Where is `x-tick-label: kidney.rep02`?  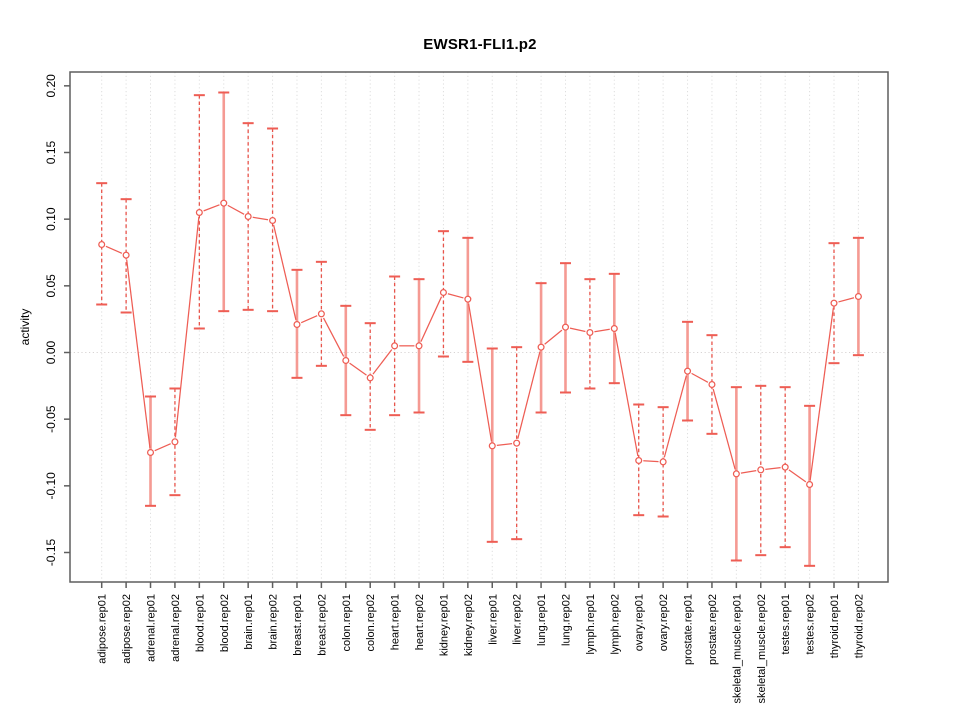
x-tick-label: kidney.rep02 is located at coordinates (469, 625).